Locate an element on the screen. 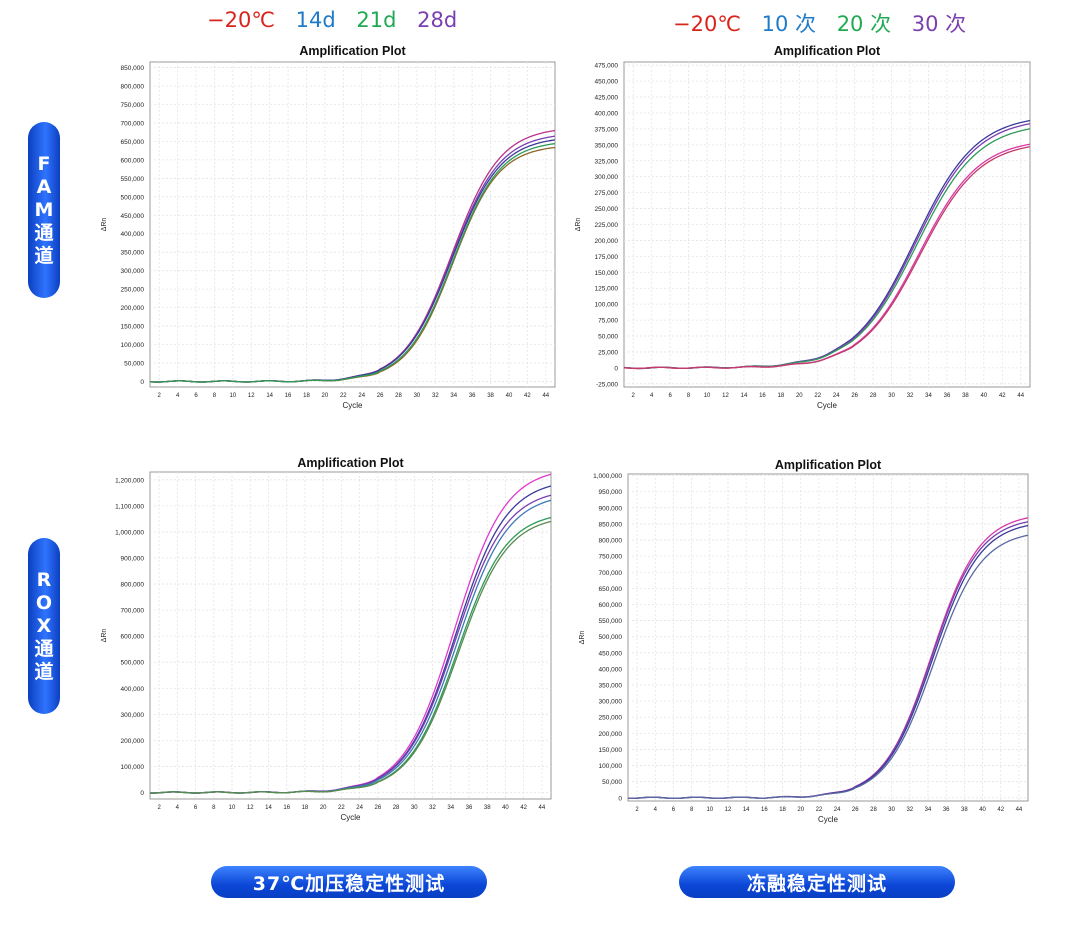  side-char: A is located at coordinates (44, 186).